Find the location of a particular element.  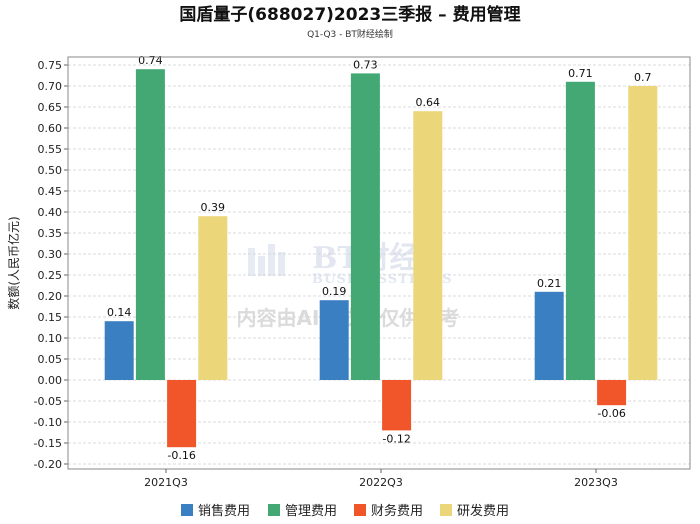

x-tick-label: 2021Q3 is located at coordinates (166, 482).